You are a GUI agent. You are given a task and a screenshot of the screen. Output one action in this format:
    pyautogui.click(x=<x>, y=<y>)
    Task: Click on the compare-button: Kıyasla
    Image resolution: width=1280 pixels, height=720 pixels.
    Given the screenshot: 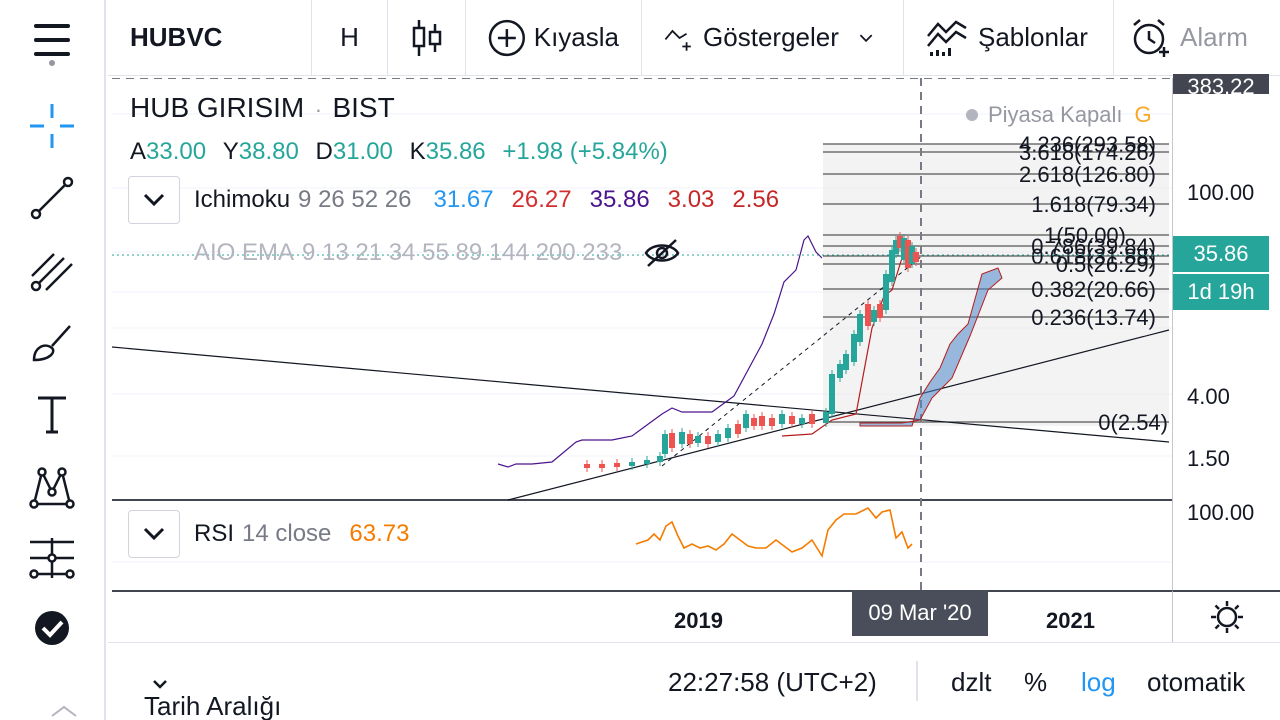 What is the action you would take?
    pyautogui.click(x=554, y=38)
    